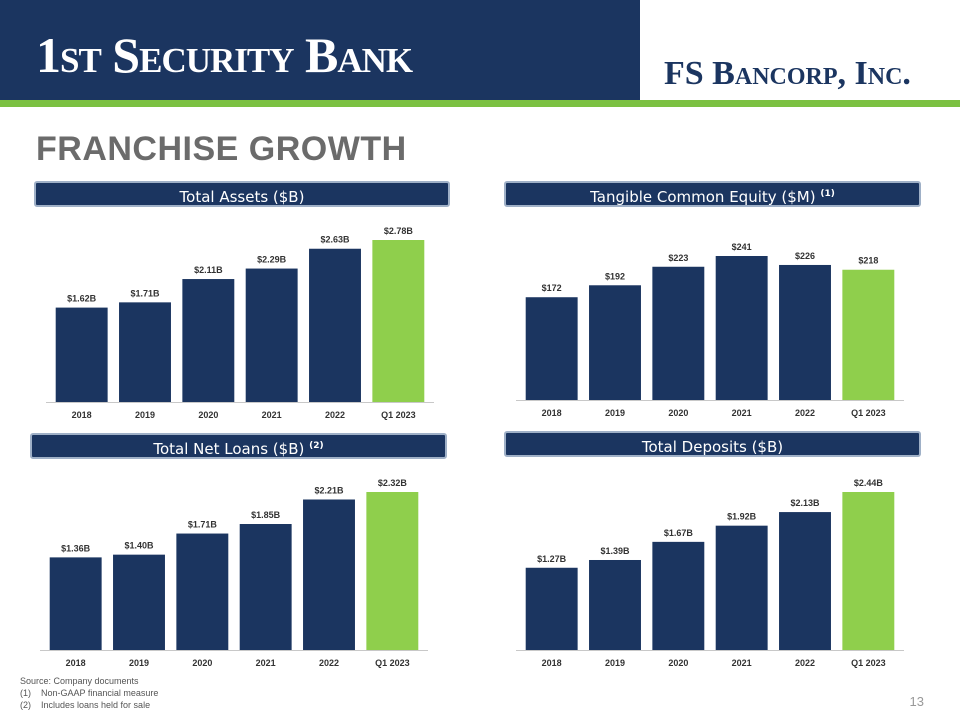 Image resolution: width=960 pixels, height=720 pixels. I want to click on bar-value-label: $2.11B, so click(208, 270).